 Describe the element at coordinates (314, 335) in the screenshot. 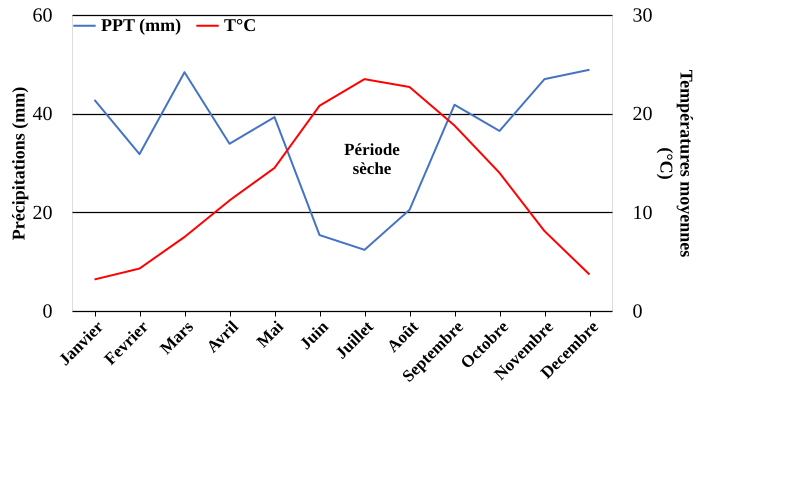

I see `x-tick-label: Juin` at that location.